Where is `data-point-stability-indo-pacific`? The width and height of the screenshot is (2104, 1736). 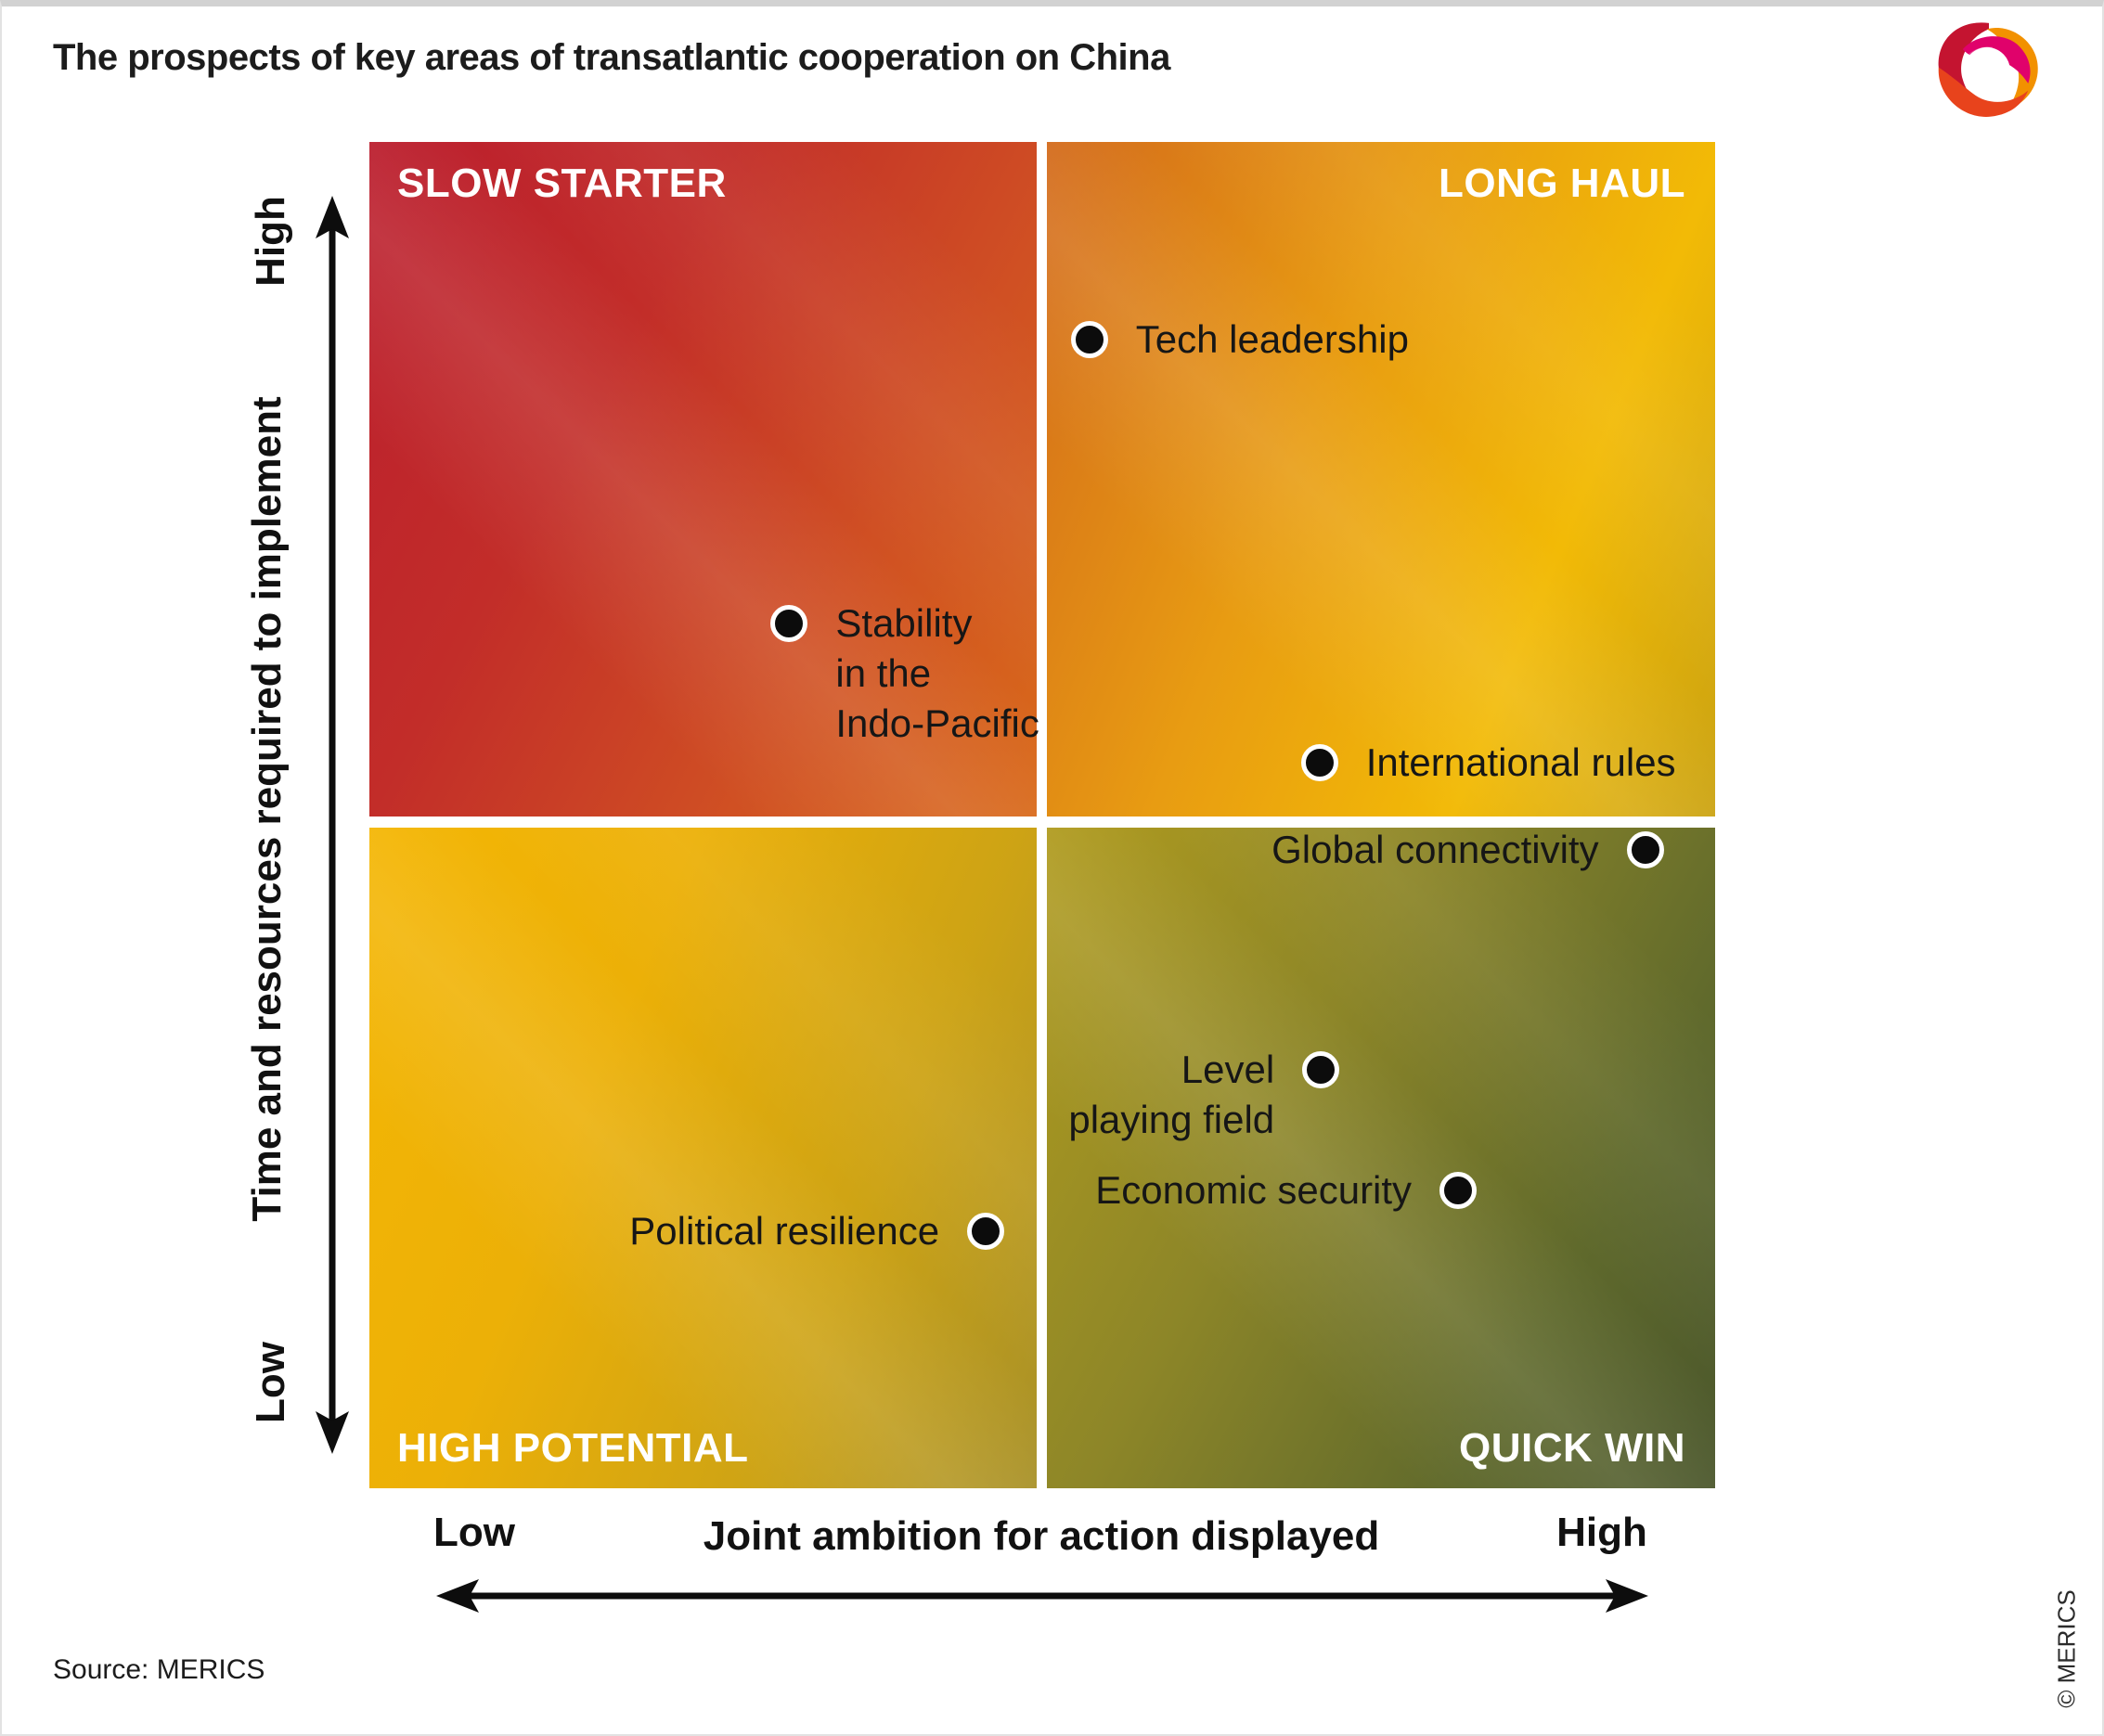
data-point-stability-indo-pacific is located at coordinates (789, 624).